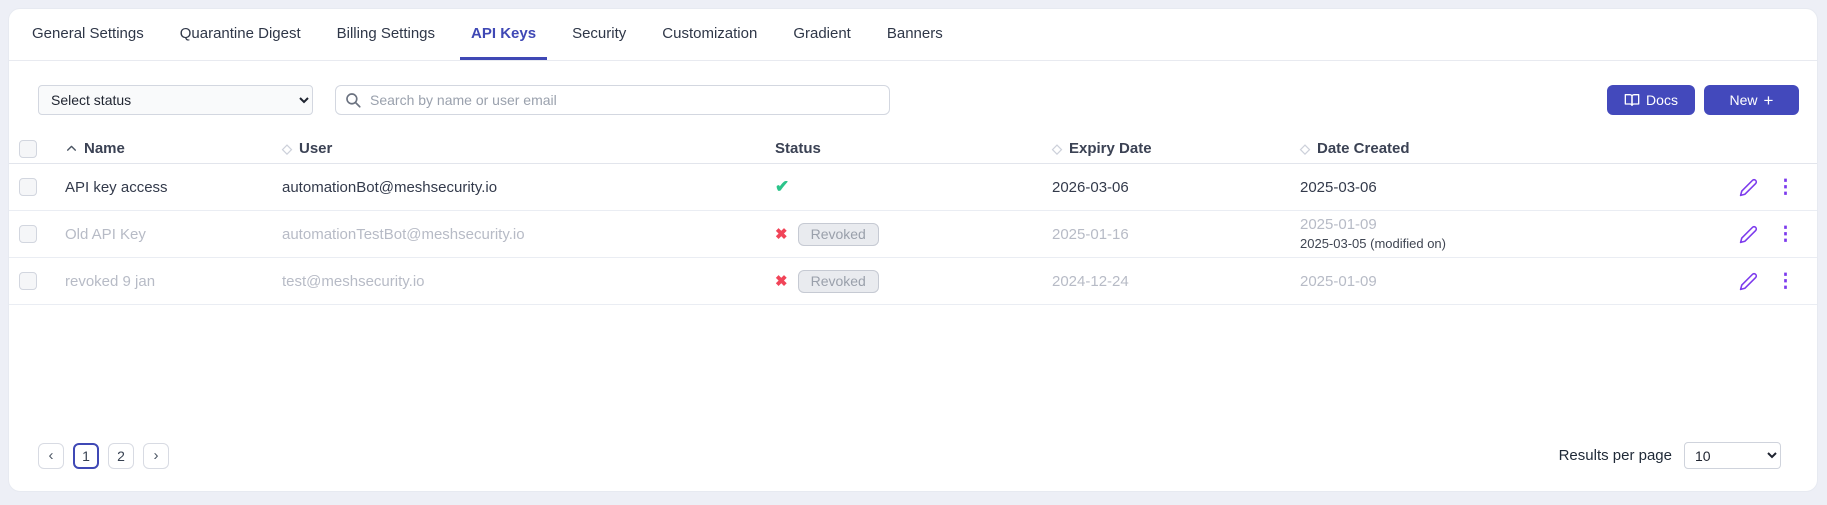  I want to click on column-header-created-label: Date Created, so click(1363, 148).